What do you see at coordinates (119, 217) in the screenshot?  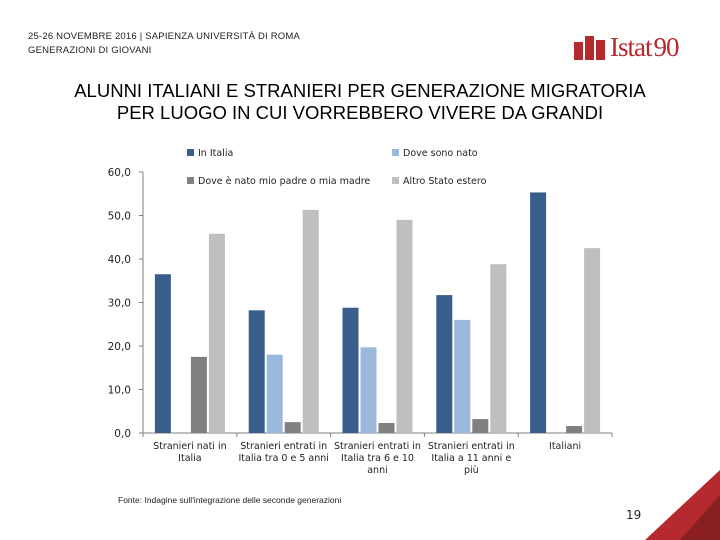 I see `y-tick-label: 50,0` at bounding box center [119, 217].